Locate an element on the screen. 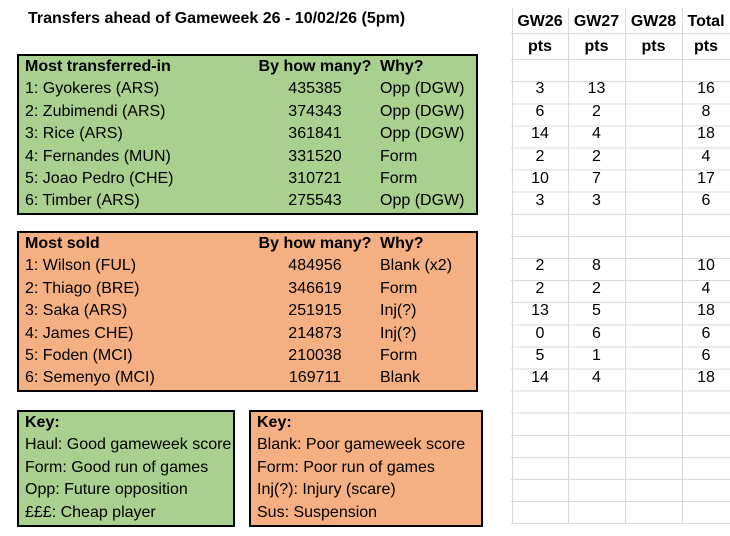 The height and width of the screenshot is (536, 730). col-unit-total: pts is located at coordinates (706, 46).